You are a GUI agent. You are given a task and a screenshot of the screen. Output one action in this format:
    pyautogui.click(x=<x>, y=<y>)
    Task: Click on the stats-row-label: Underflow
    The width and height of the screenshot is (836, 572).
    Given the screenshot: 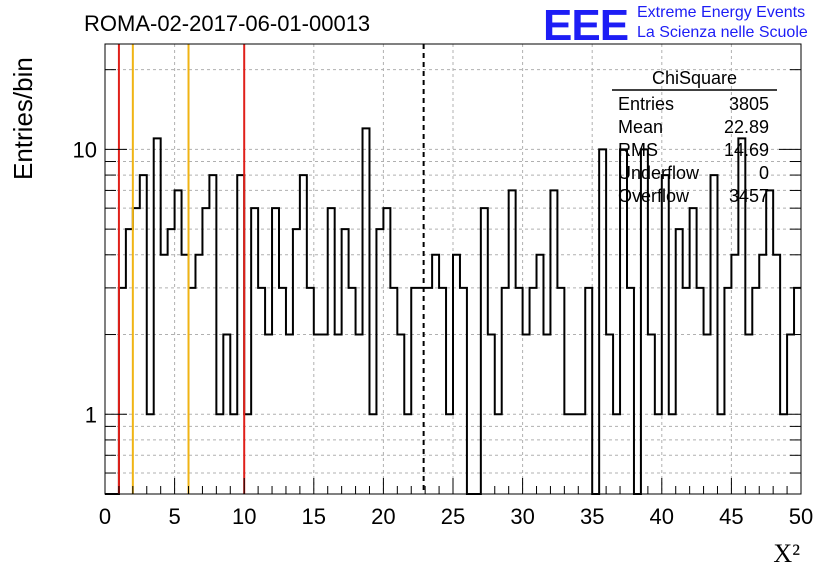 What is the action you would take?
    pyautogui.click(x=659, y=173)
    